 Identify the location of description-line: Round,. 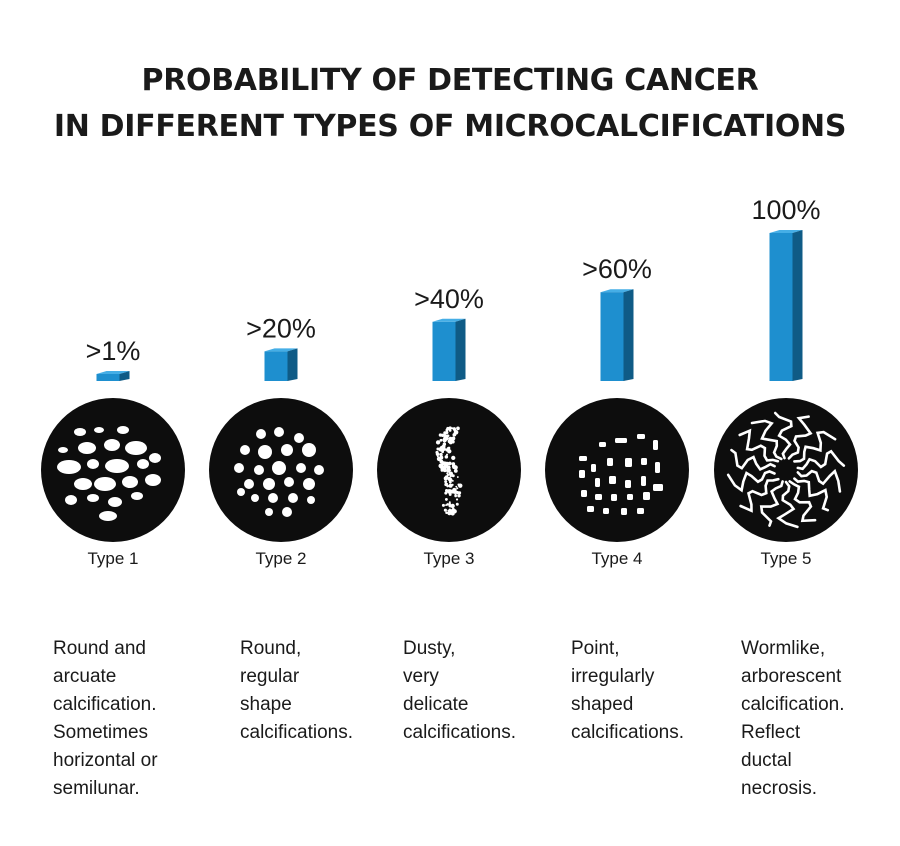
(271, 648).